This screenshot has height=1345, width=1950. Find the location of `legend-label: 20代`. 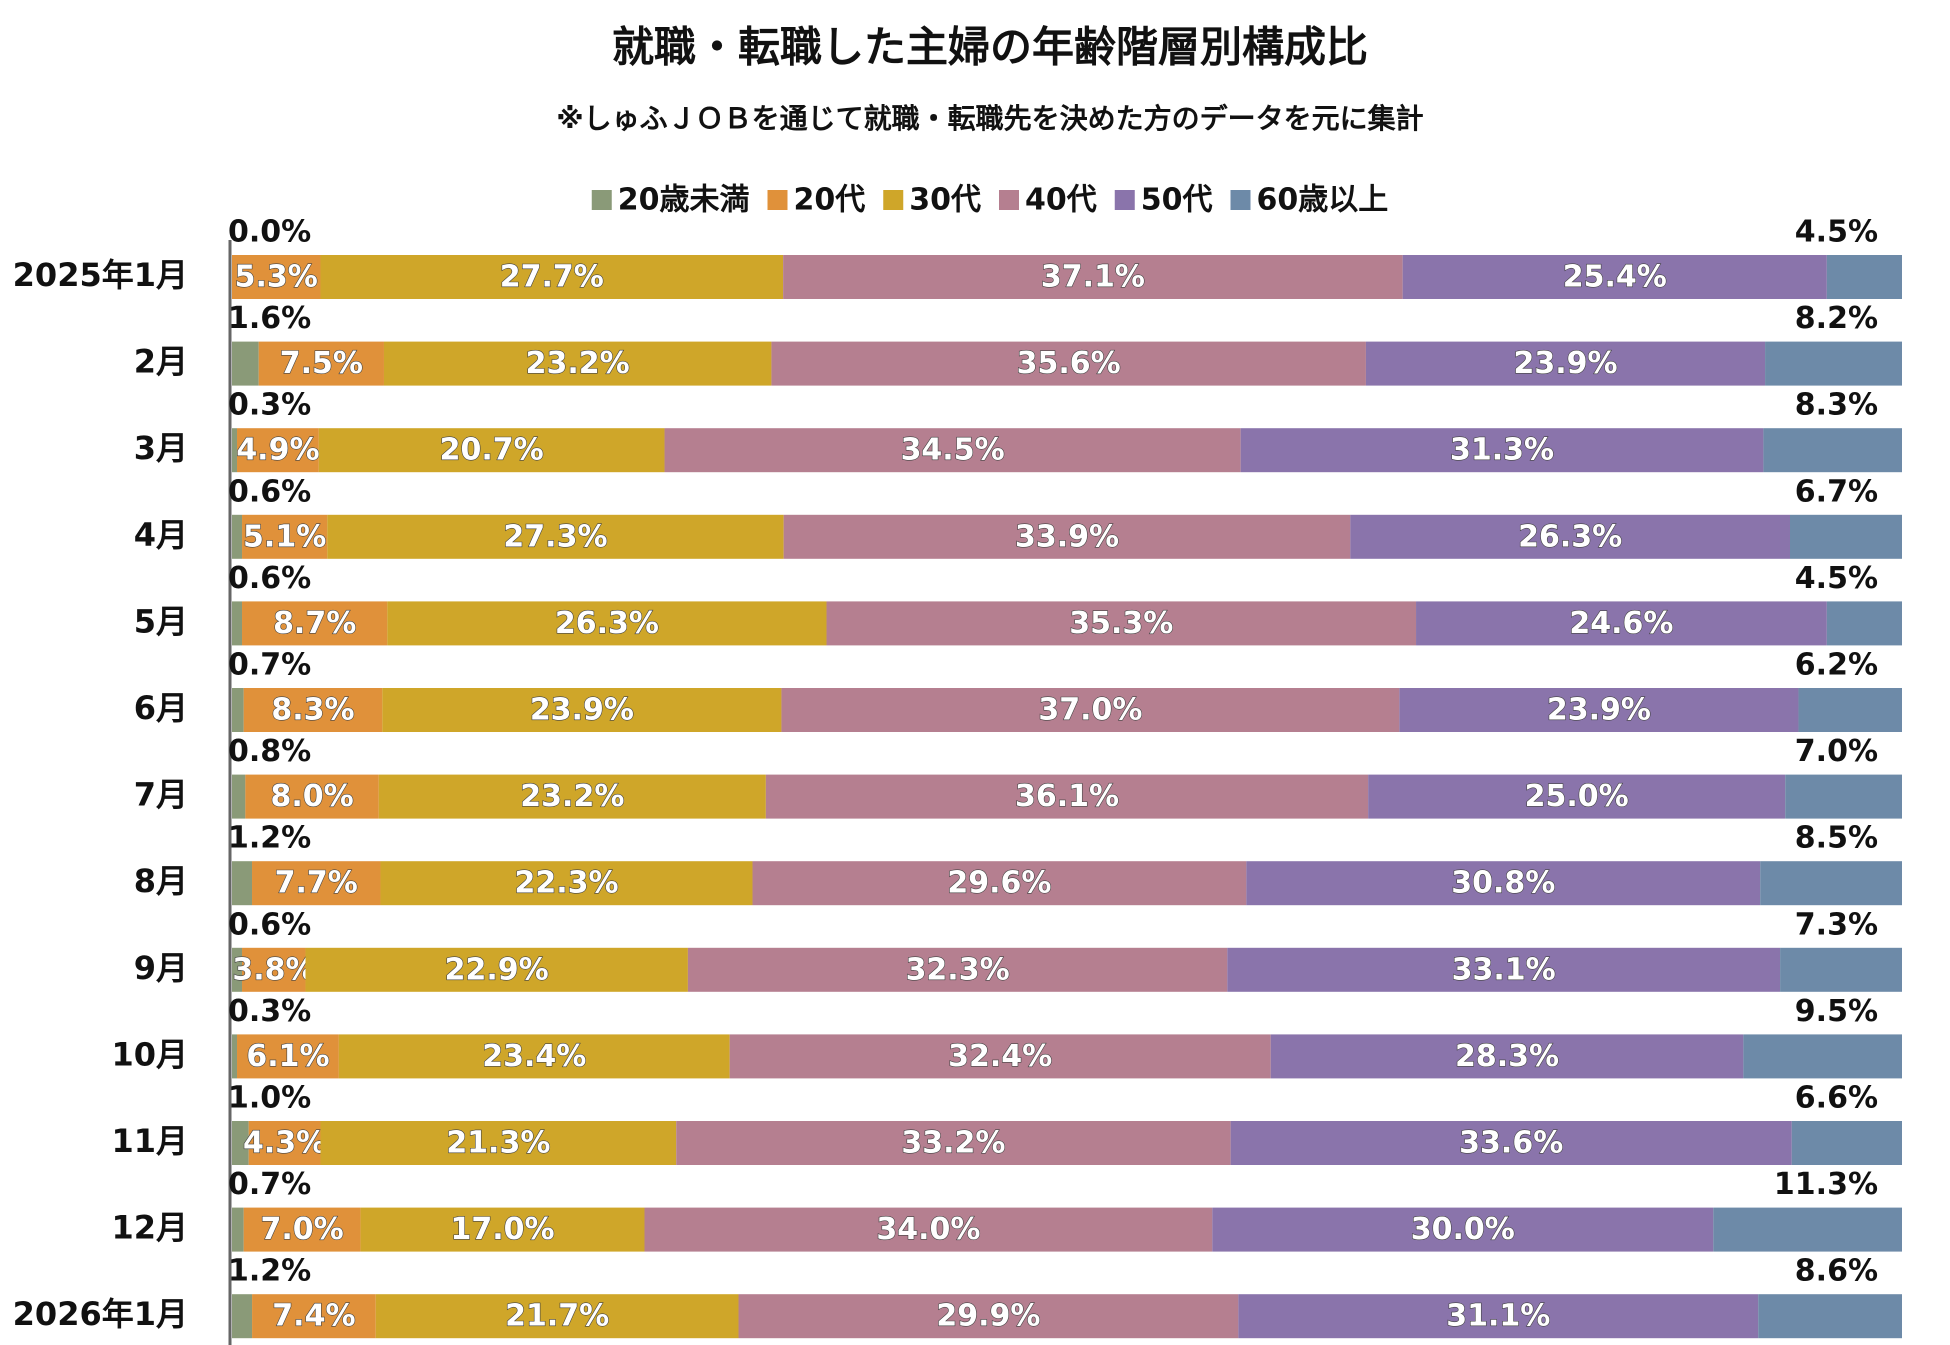

legend-label: 20代 is located at coordinates (830, 200).